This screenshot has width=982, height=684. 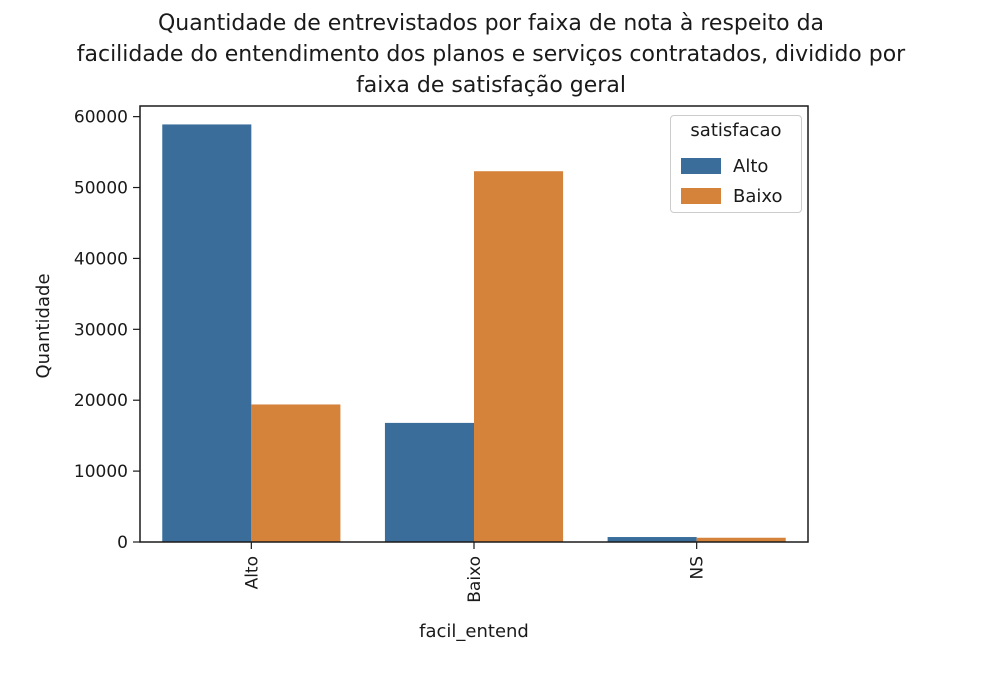 What do you see at coordinates (101, 330) in the screenshot?
I see `y-tick-label-30000: 30000` at bounding box center [101, 330].